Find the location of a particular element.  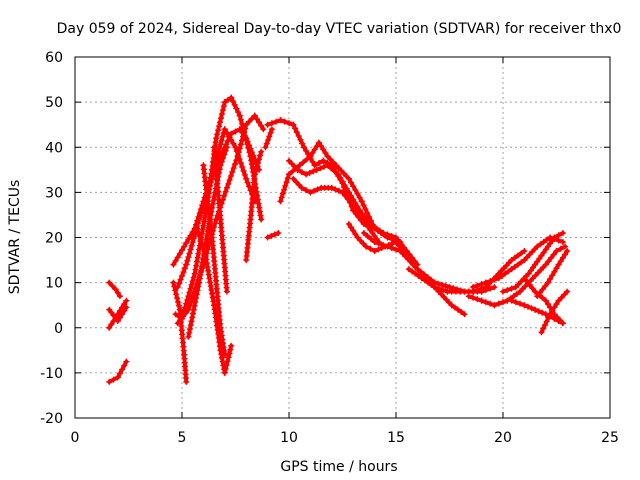

y-tick-label: -20 is located at coordinates (51, 419).